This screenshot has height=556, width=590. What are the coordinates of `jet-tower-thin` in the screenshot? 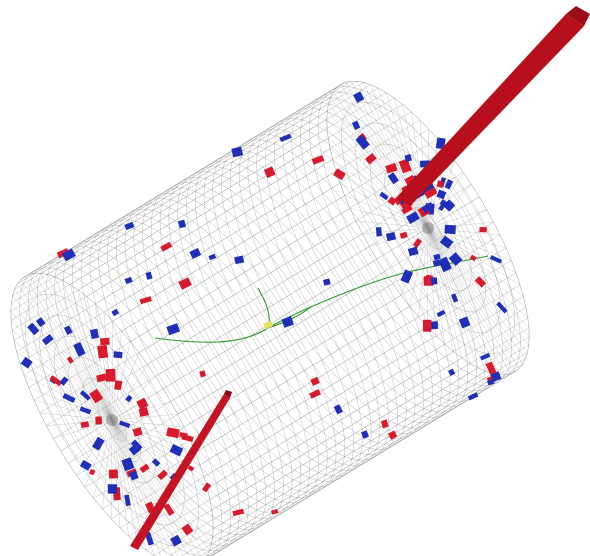 It's located at (181, 470).